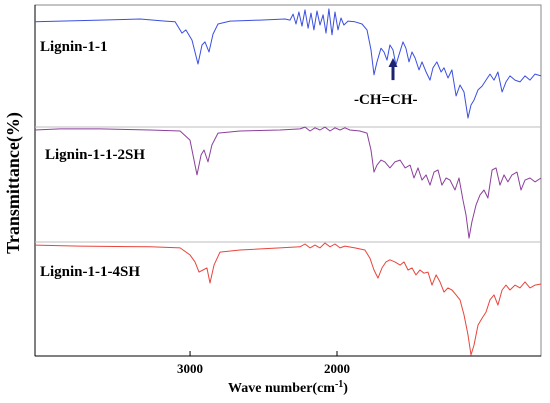  Describe the element at coordinates (393, 63) in the screenshot. I see `annotation-arrow-head` at that location.